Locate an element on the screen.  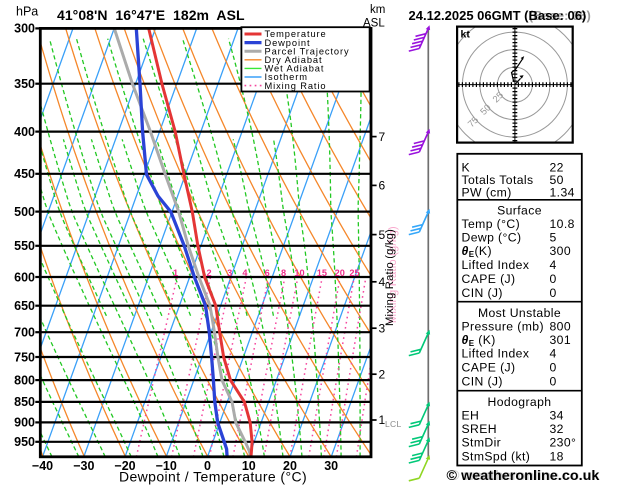
svg-text: −30 is located at coordinates (83, 466).